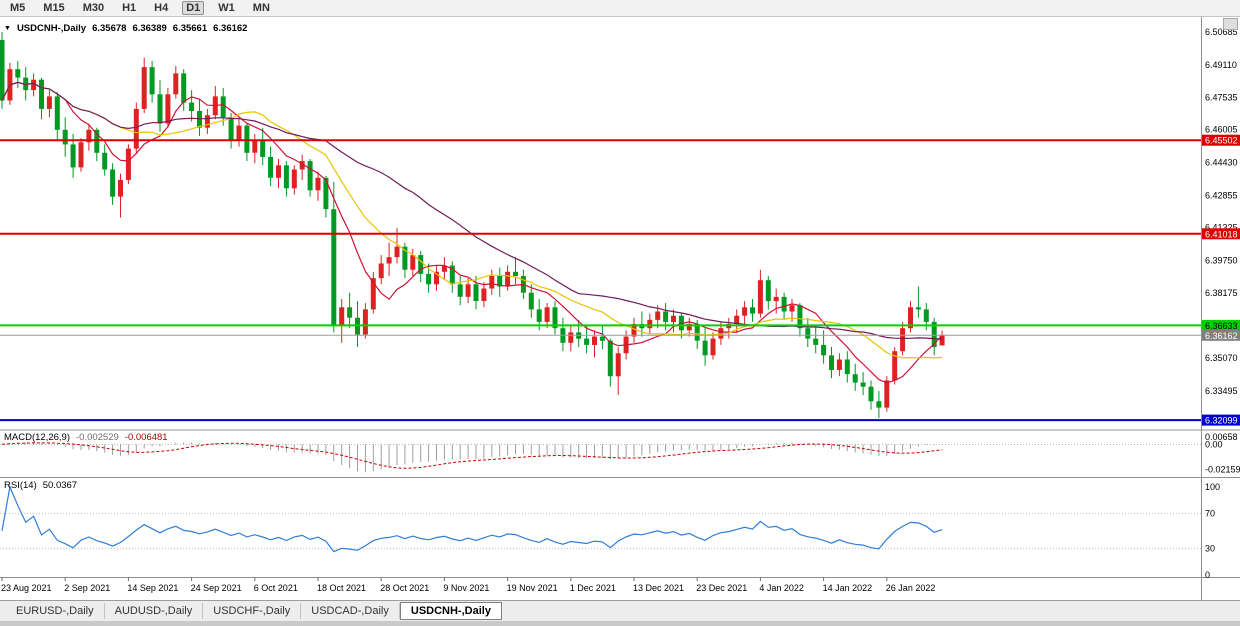 The image size is (1240, 626). I want to click on svg-text: 6.32099, so click(1221, 421).